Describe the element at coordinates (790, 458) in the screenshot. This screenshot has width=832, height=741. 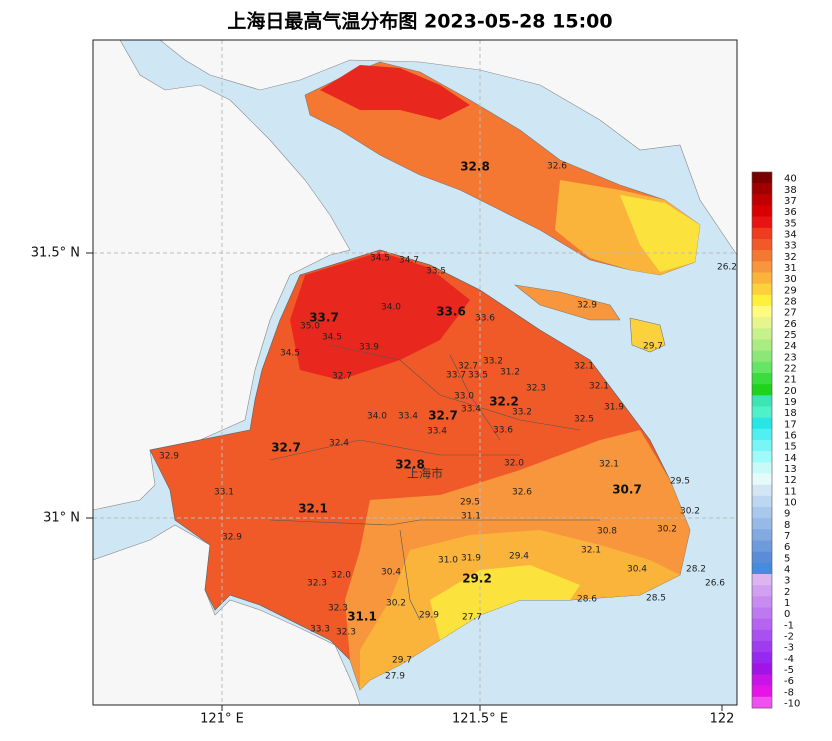
I see `colorbar-label: 14` at that location.